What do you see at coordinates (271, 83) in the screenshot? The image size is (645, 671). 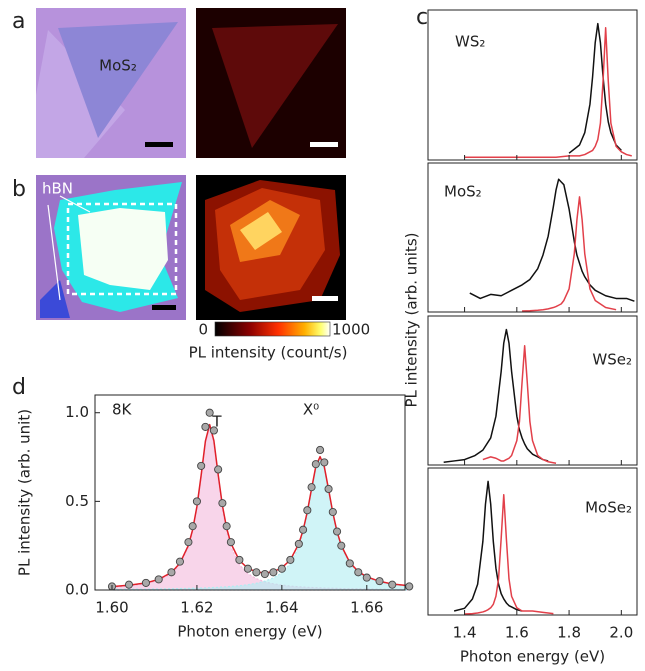 I see `pl-map-a` at bounding box center [271, 83].